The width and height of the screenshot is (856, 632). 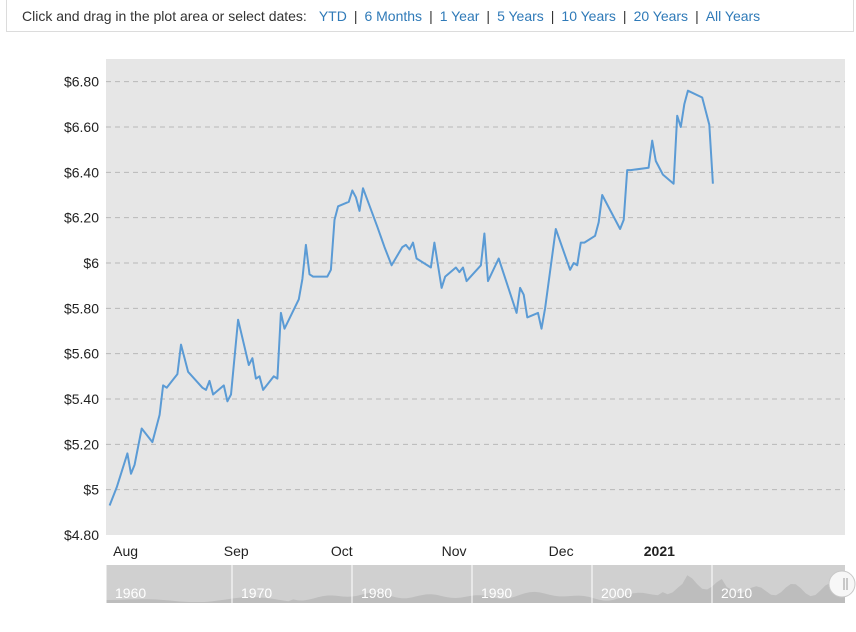 What do you see at coordinates (736, 593) in the screenshot?
I see `navigator-year-label: 2010` at bounding box center [736, 593].